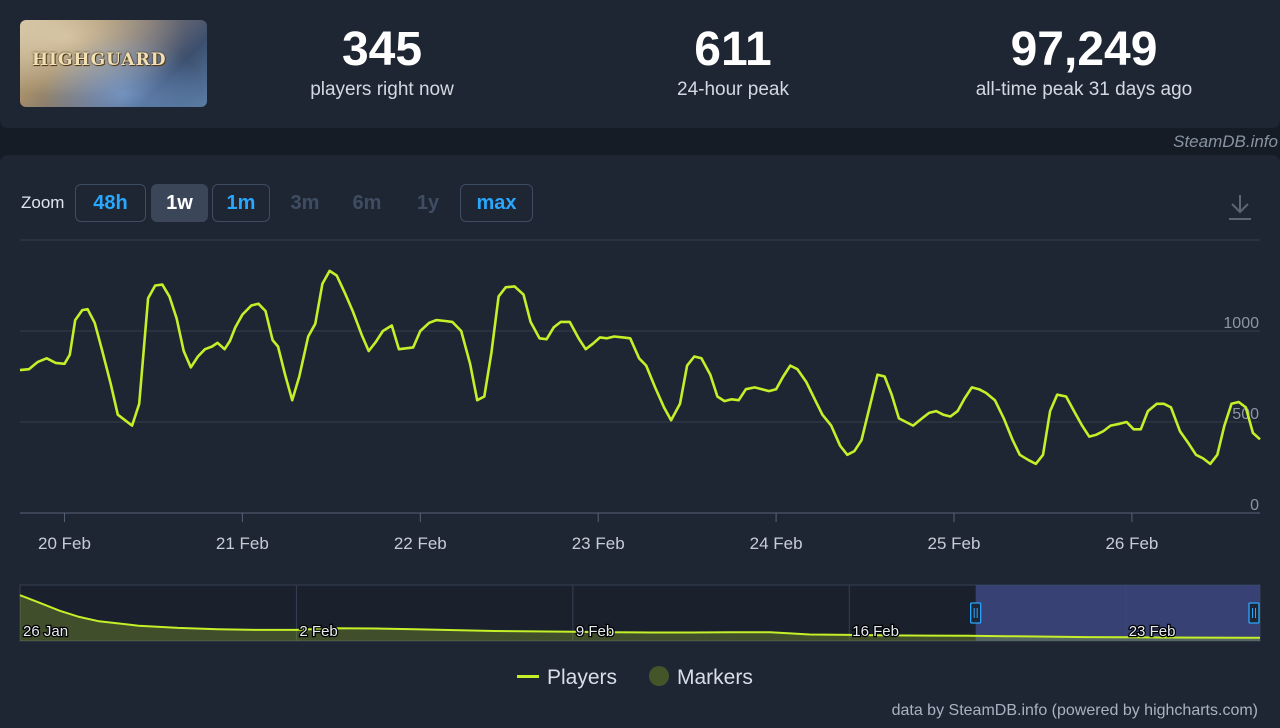  Describe the element at coordinates (1117, 613) in the screenshot. I see `navigator-selected-range` at that location.